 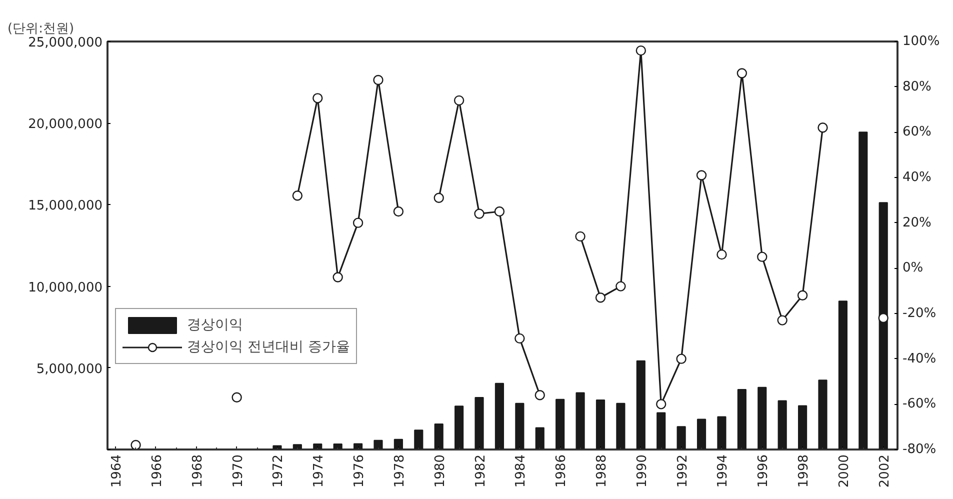 What do you see at coordinates (723, 471) in the screenshot?
I see `x-tick-label: 1994` at bounding box center [723, 471].